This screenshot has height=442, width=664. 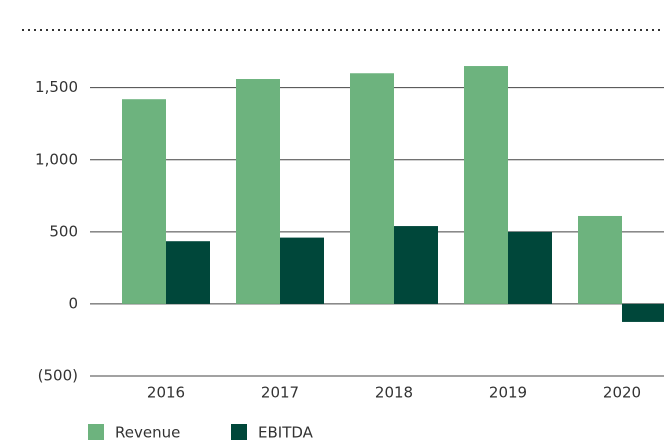 What do you see at coordinates (508, 393) in the screenshot?
I see `x-tick-label: 2019` at bounding box center [508, 393].